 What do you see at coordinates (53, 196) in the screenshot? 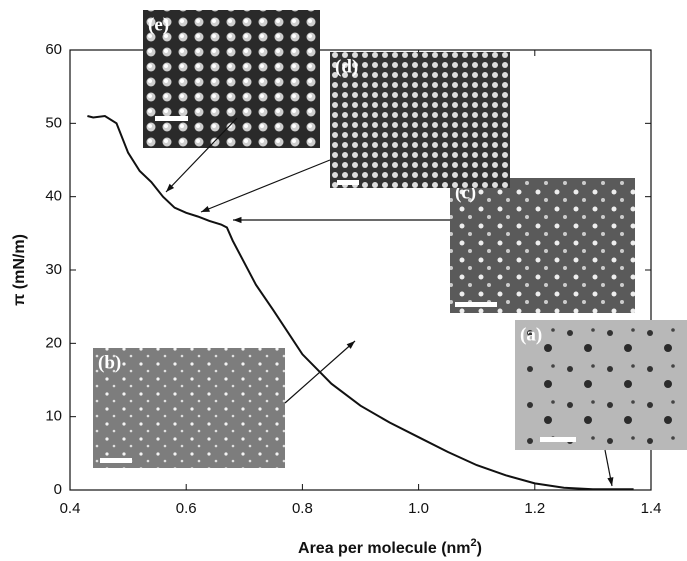
I see `y-tick-label: 40` at bounding box center [53, 196].